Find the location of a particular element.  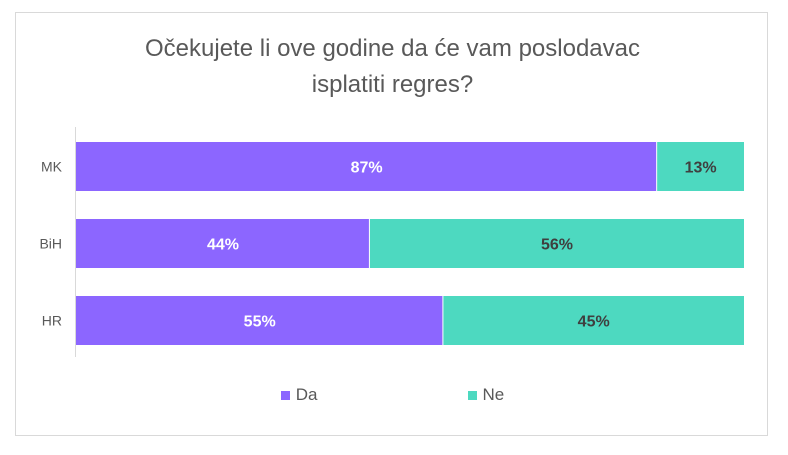

data-label-ne-mk: 13% is located at coordinates (701, 168).